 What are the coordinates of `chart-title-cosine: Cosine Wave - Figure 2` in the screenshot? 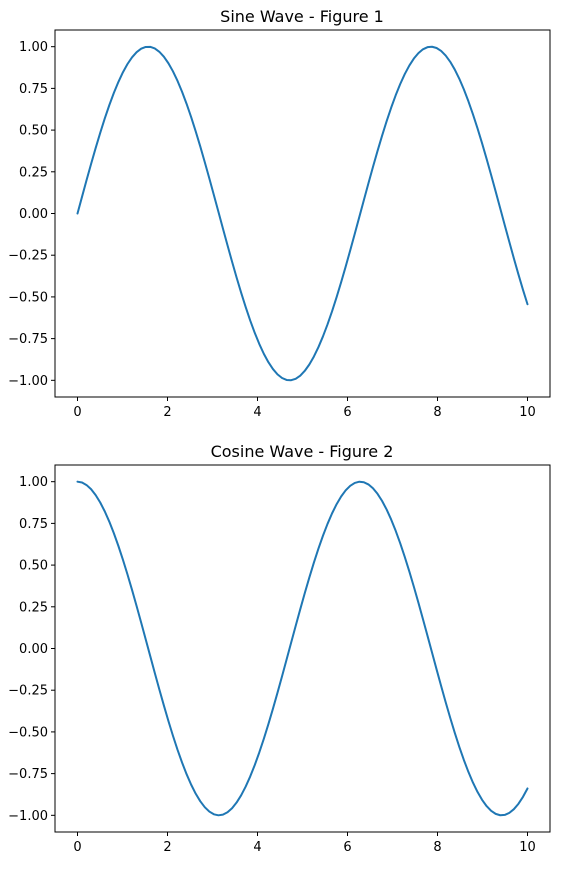 It's located at (302, 451).